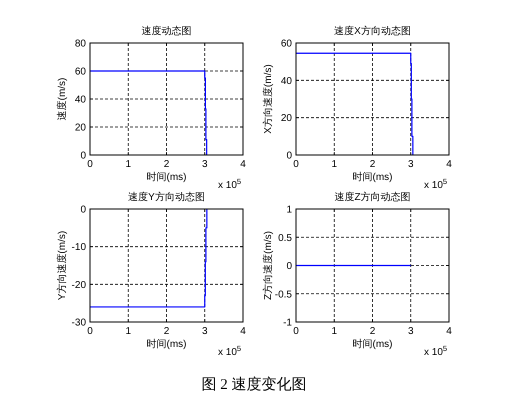  I want to click on chart-title: 速度Y方向动态图, so click(166, 197).